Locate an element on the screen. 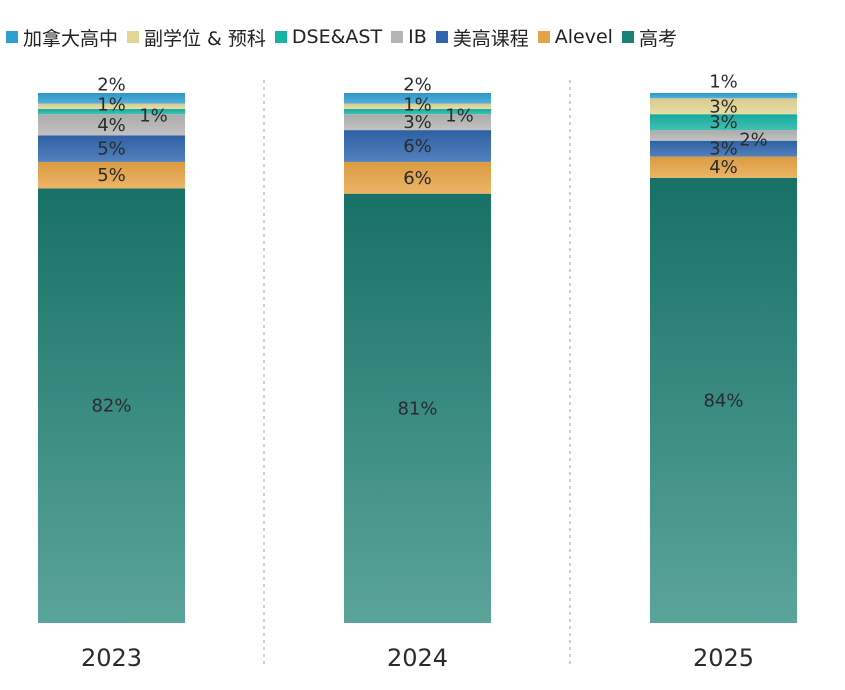 The image size is (845, 690). legend-item: 副学位 & 预科 is located at coordinates (196, 37).